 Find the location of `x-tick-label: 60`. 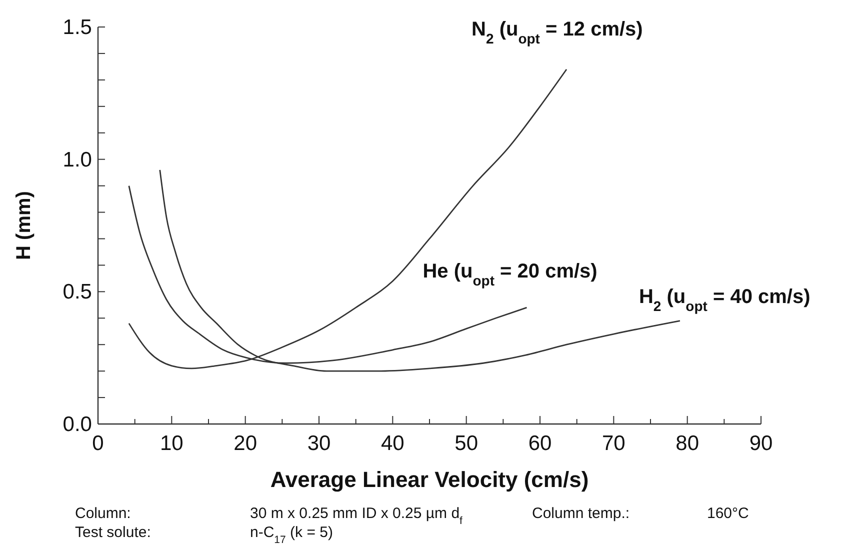

x-tick-label: 60 is located at coordinates (540, 443).